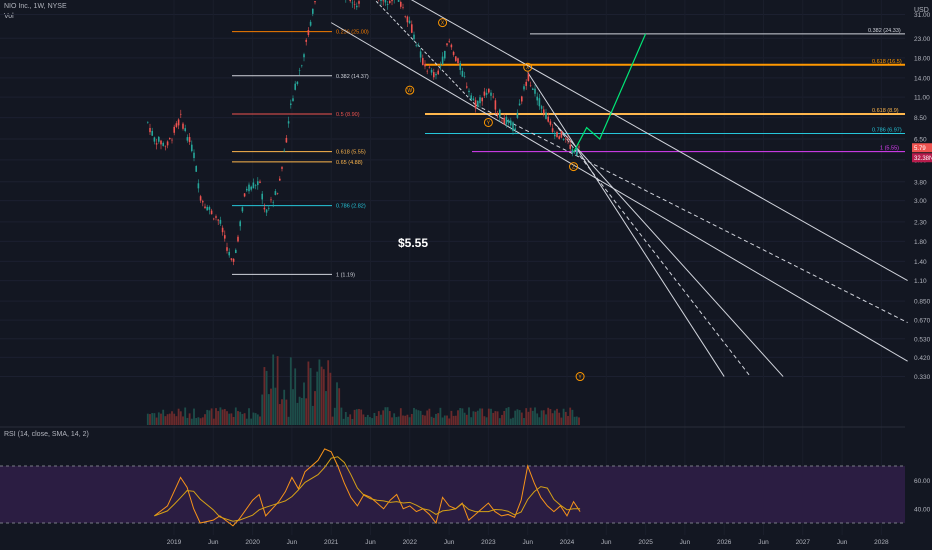  I want to click on volume-bars, so click(363, 389).